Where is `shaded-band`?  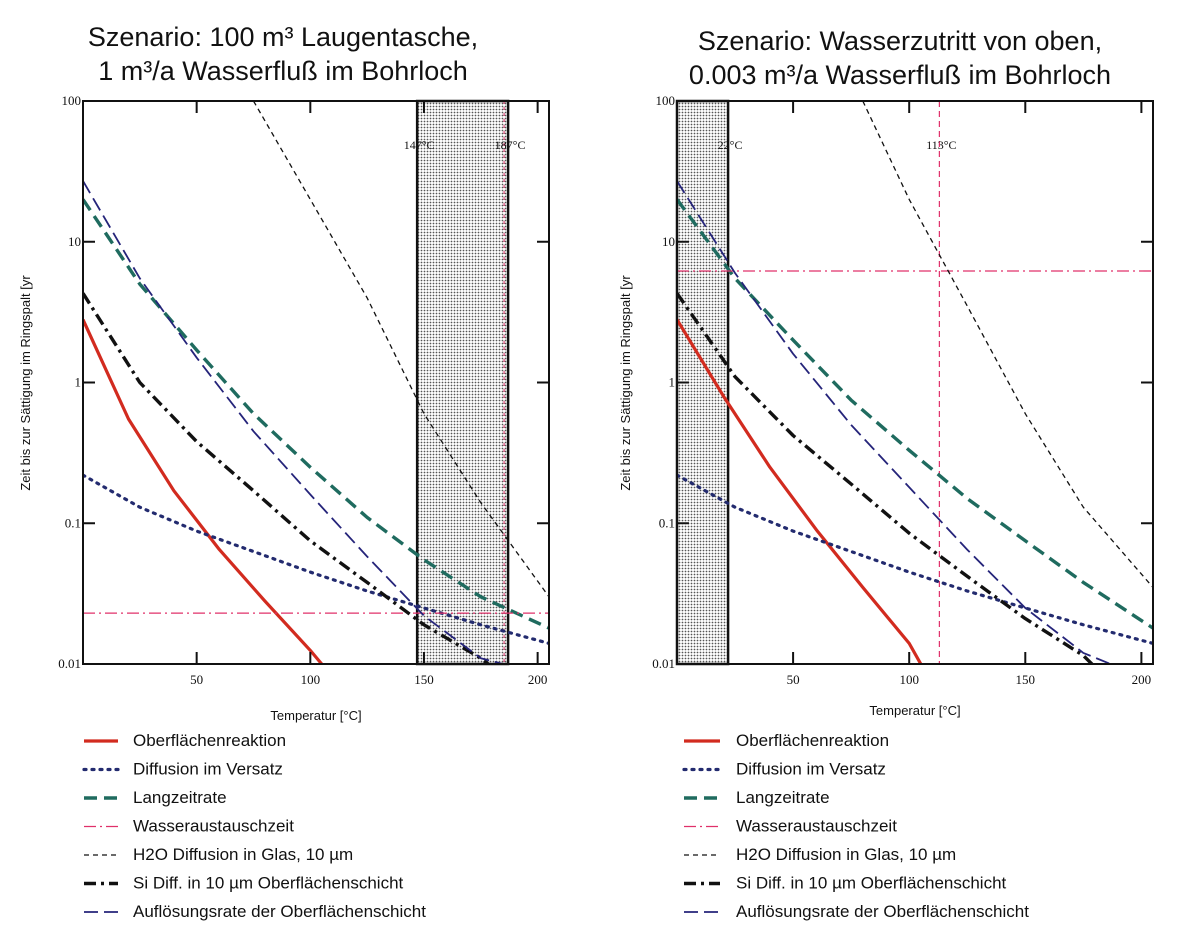
shaded-band is located at coordinates (462, 382).